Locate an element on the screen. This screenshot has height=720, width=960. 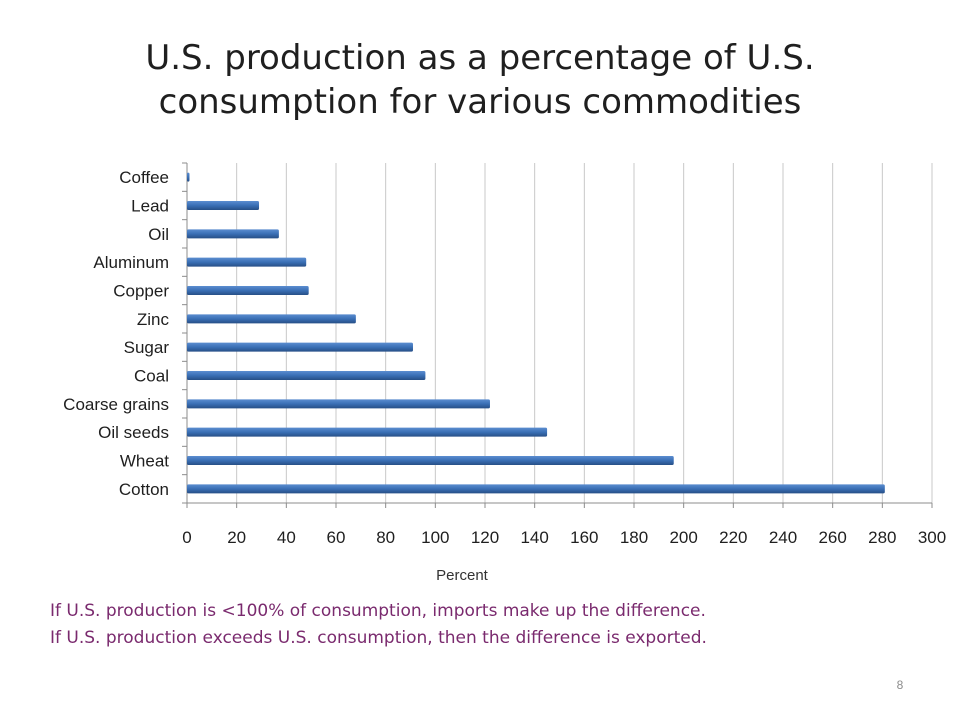
bar-coarse-grains is located at coordinates (338, 404).